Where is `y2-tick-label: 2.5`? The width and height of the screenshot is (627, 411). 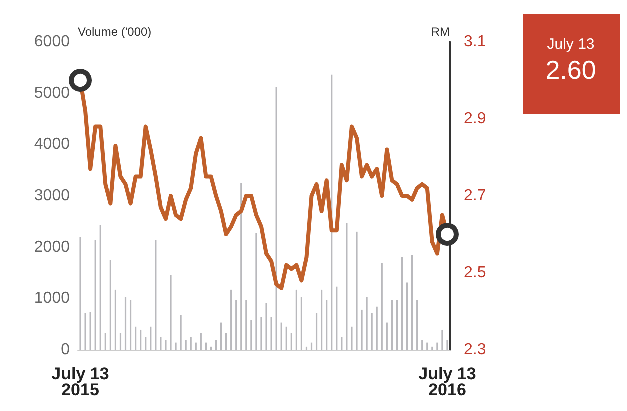
y2-tick-label: 2.5 is located at coordinates (475, 273).